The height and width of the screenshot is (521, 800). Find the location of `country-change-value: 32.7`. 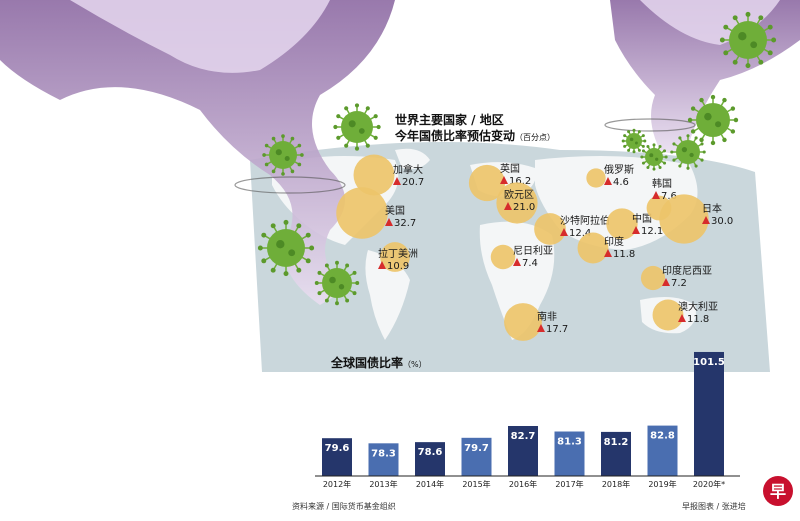

country-change-value: 32.7 is located at coordinates (405, 223).